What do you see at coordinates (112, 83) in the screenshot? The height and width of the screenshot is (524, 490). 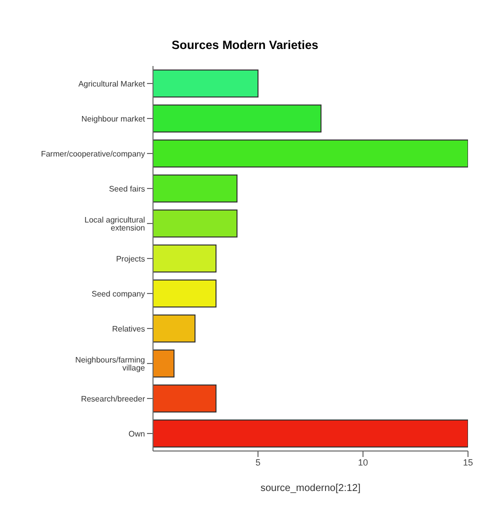 I see `y-tick-label: Agricultural Market` at bounding box center [112, 83].